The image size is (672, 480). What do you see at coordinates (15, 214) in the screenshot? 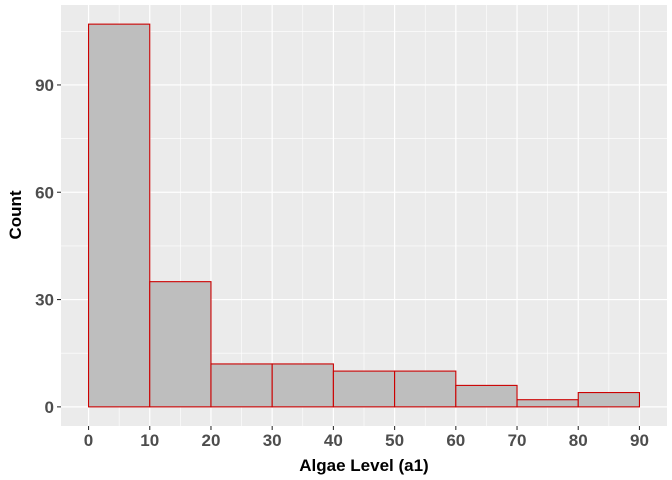
I see `y-axis-title: Count` at bounding box center [15, 214].